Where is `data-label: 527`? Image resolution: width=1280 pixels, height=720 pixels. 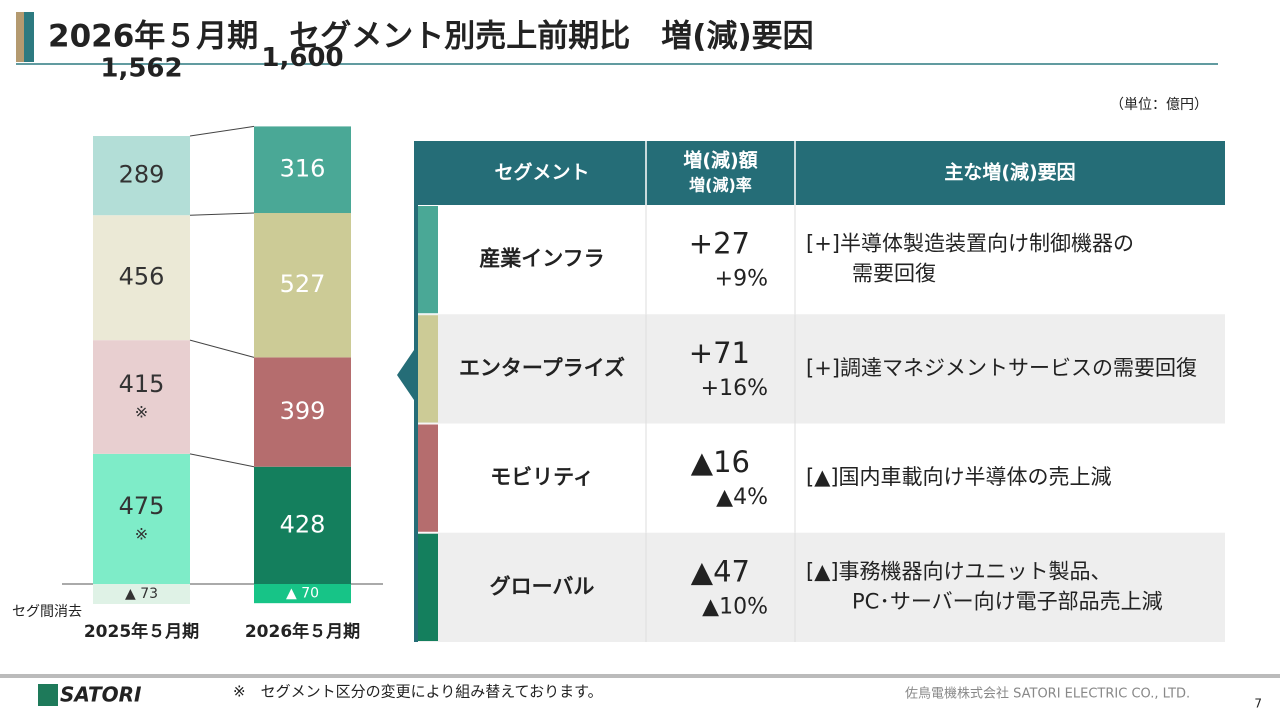 data-label: 527 is located at coordinates (303, 284).